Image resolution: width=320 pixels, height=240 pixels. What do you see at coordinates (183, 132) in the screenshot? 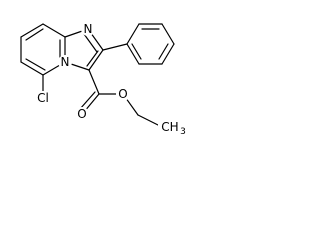
I see `atom-label-subscript: 3` at bounding box center [183, 132].